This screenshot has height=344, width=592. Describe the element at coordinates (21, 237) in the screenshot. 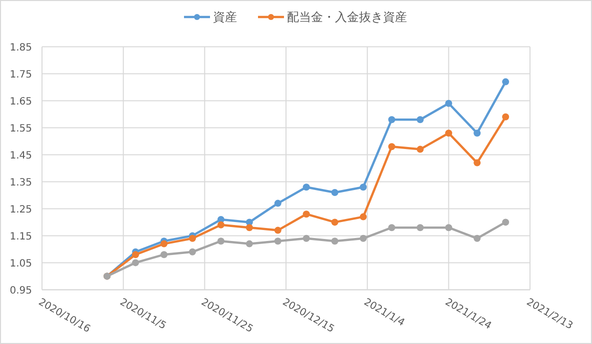

I see `y-tick-label: 1.15` at that location.